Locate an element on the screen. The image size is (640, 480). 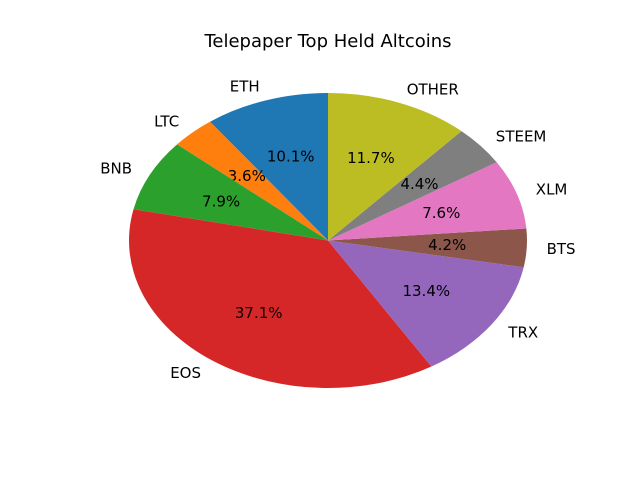
pie-slice-trx is located at coordinates (426, 303).